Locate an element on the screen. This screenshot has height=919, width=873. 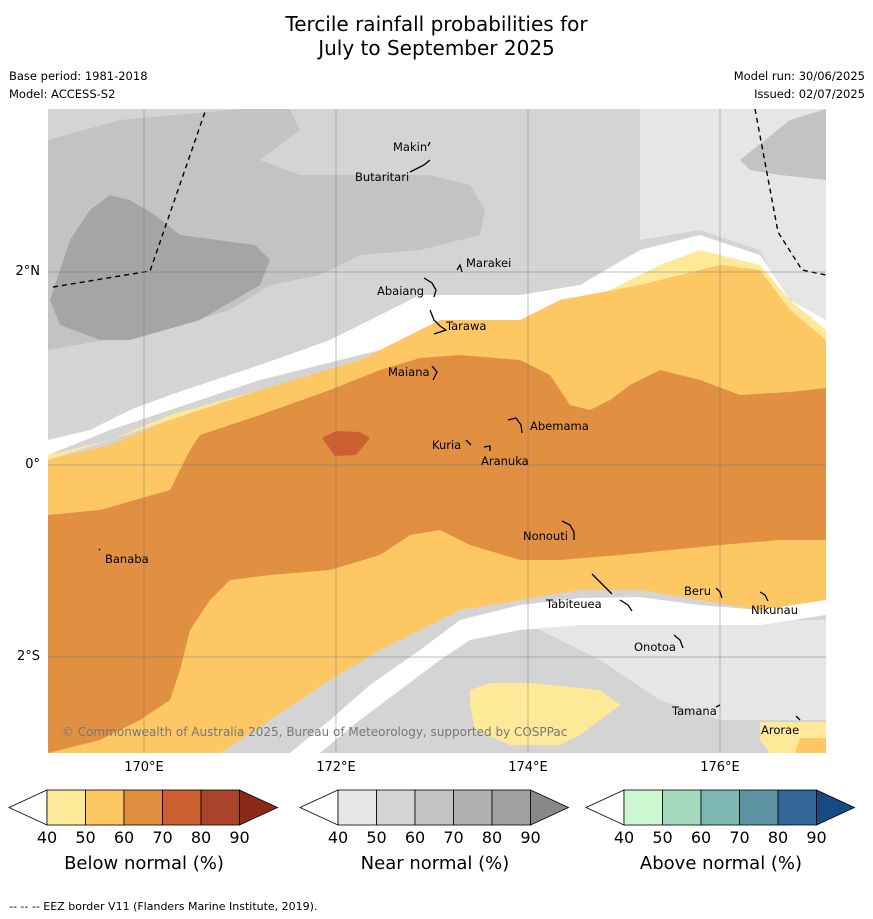
lon-label-176e: 176°E is located at coordinates (720, 767).